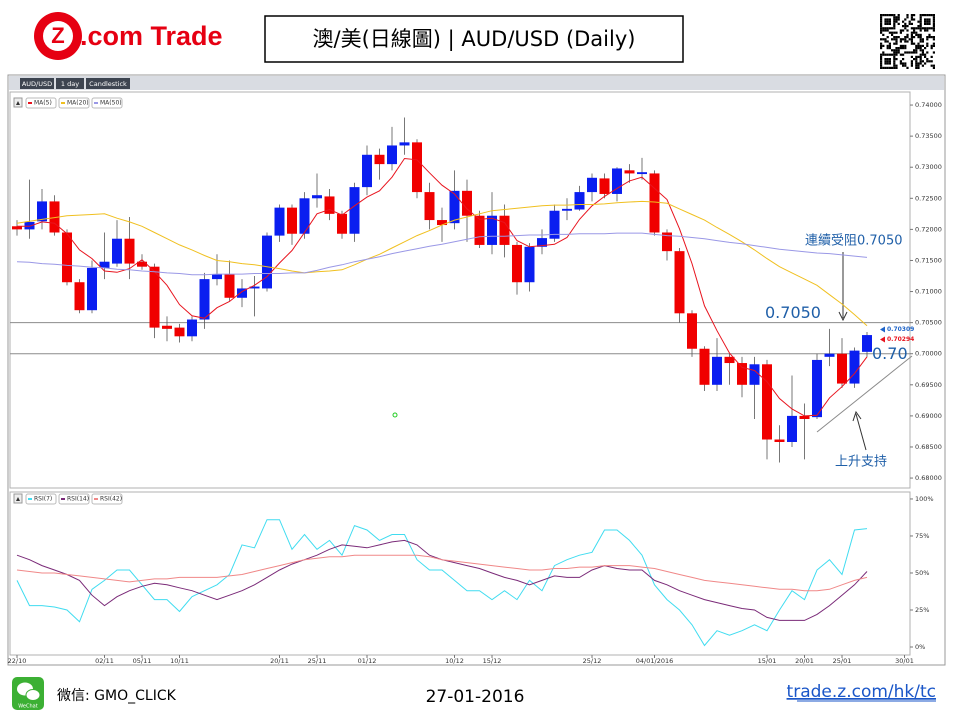 This screenshot has width=953, height=720. I want to click on annotation: 連續受阻0.7050, so click(854, 241).